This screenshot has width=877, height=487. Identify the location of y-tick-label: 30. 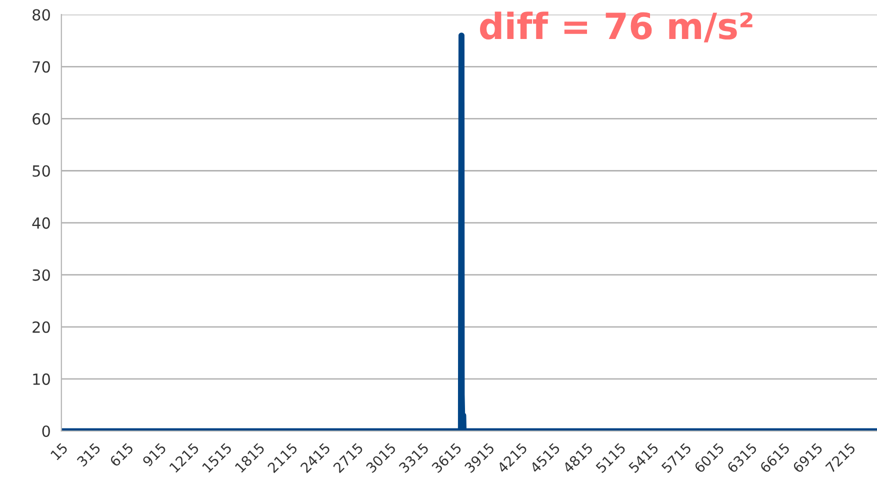
(41, 275).